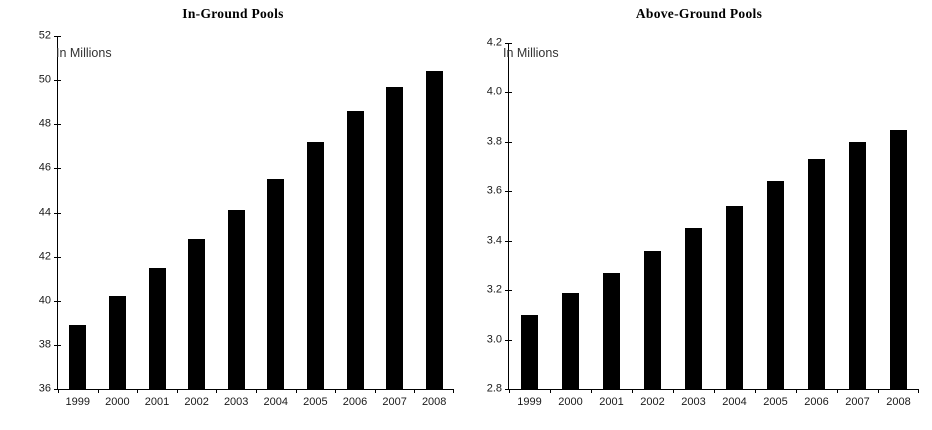 The width and height of the screenshot is (932, 430). I want to click on units-annotation: In Millions, so click(84, 53).